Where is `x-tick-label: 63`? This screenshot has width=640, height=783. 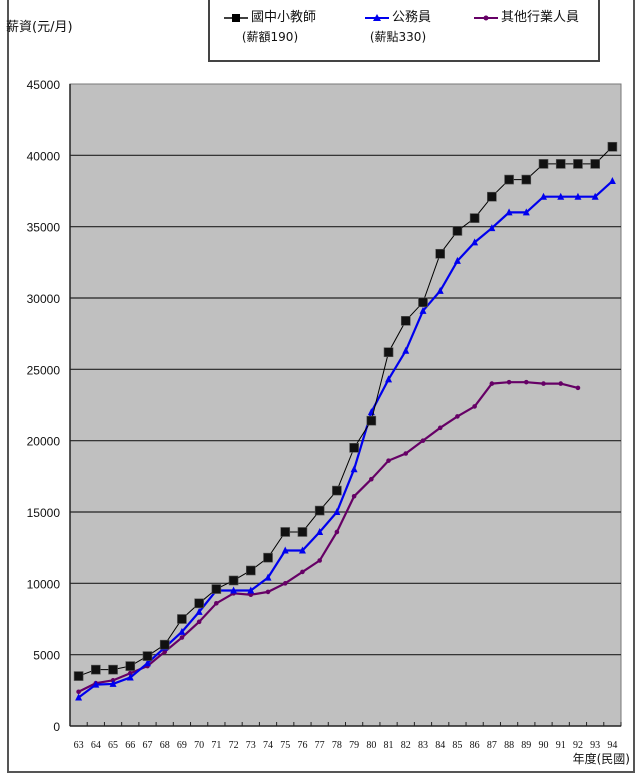 x-tick-label: 63 is located at coordinates (79, 745).